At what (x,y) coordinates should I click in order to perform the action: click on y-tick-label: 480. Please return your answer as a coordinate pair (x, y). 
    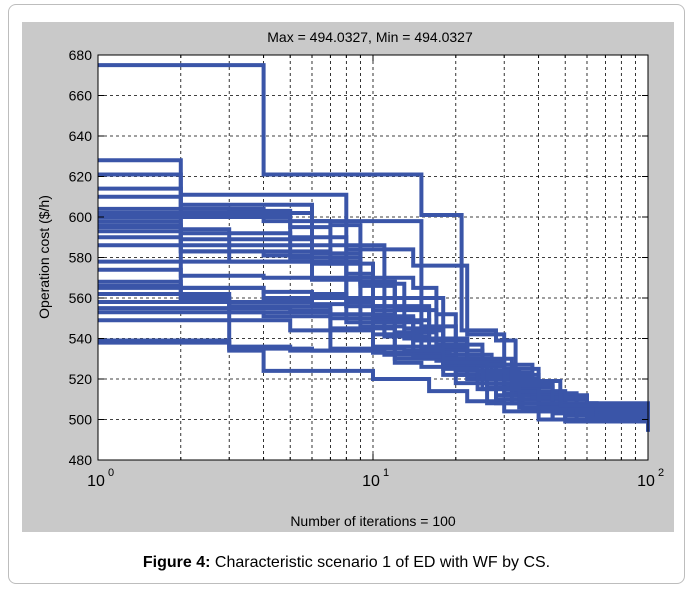
    Looking at the image, I should click on (81, 460).